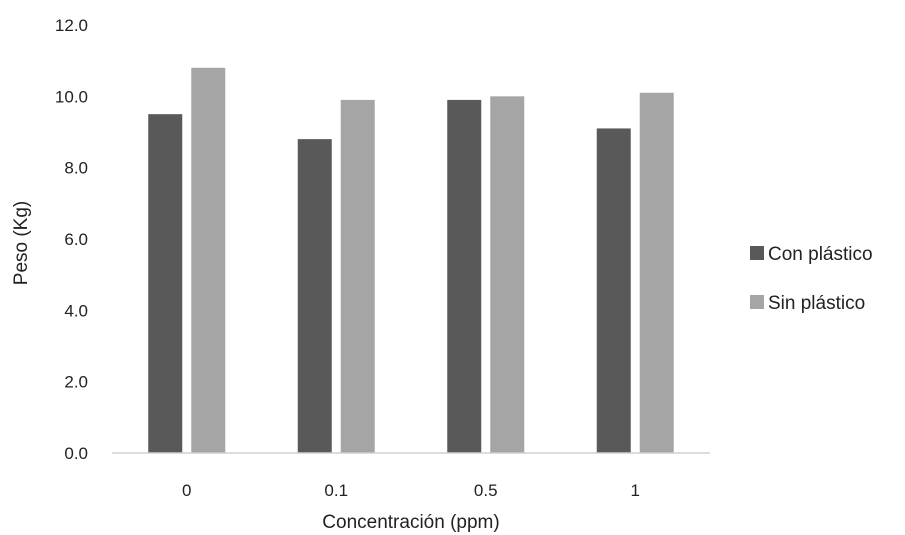 The image size is (905, 535). Describe the element at coordinates (71, 25) in the screenshot. I see `y-tick-label: 12.0` at that location.